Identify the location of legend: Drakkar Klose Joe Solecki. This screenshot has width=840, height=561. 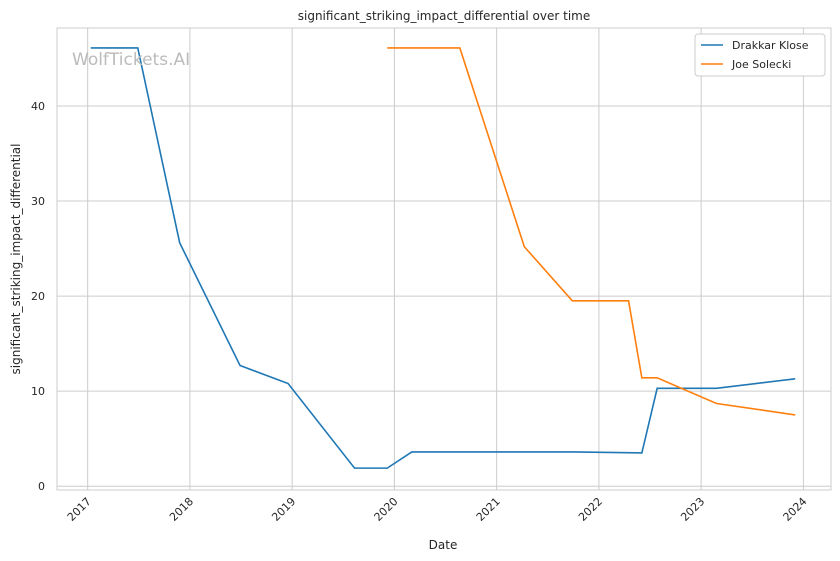
(760, 55).